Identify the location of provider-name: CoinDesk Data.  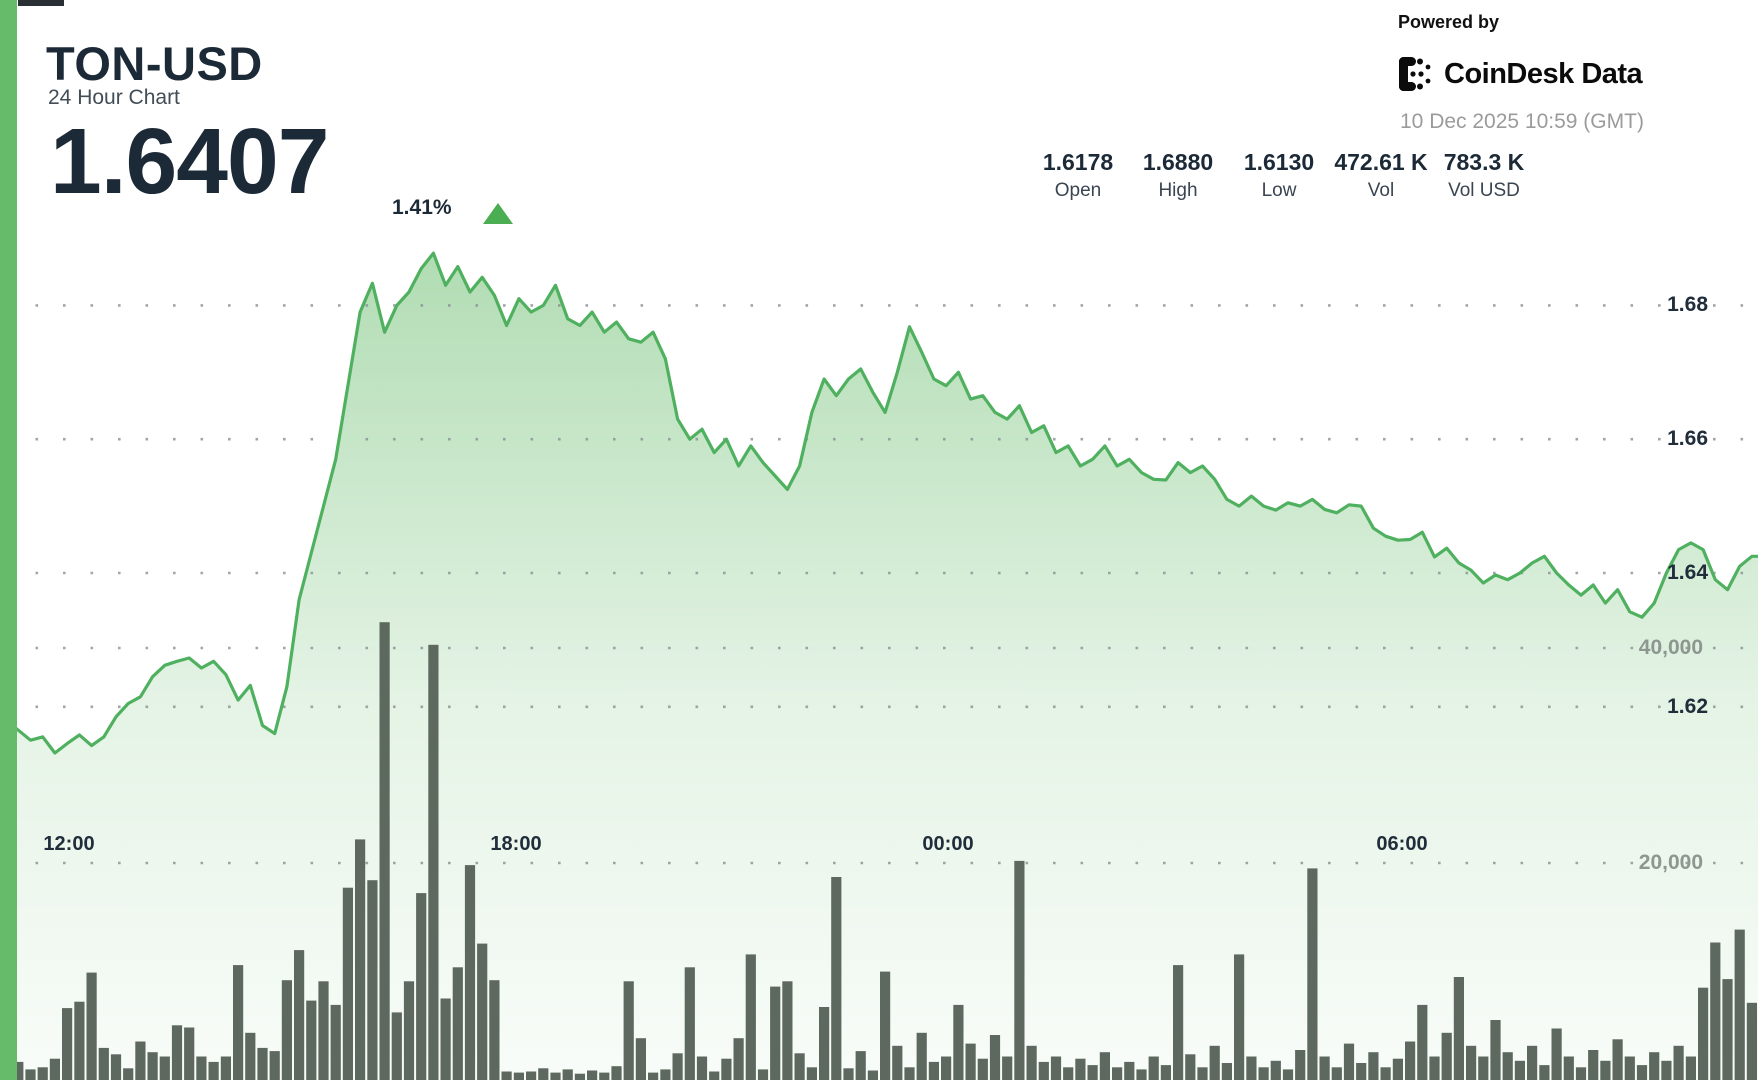
(1543, 73).